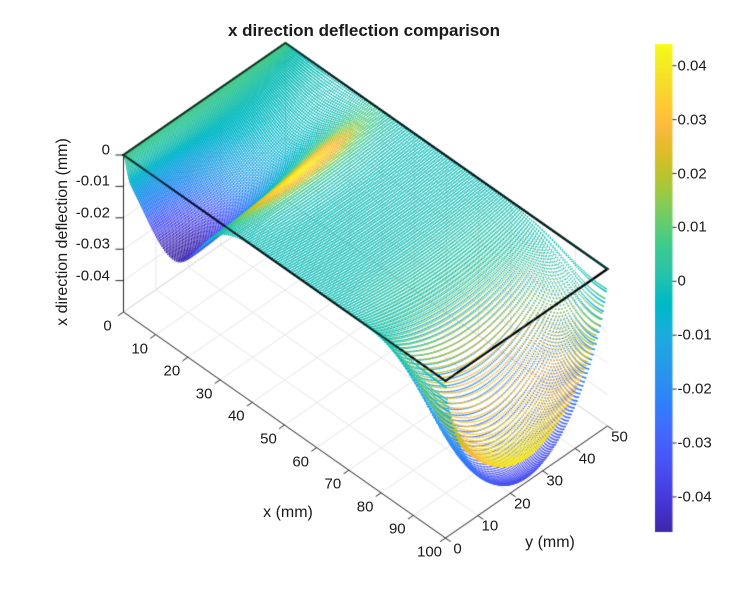 Image resolution: width=750 pixels, height=600 pixels. What do you see at coordinates (457, 548) in the screenshot?
I see `y-tick-label: 0` at bounding box center [457, 548].